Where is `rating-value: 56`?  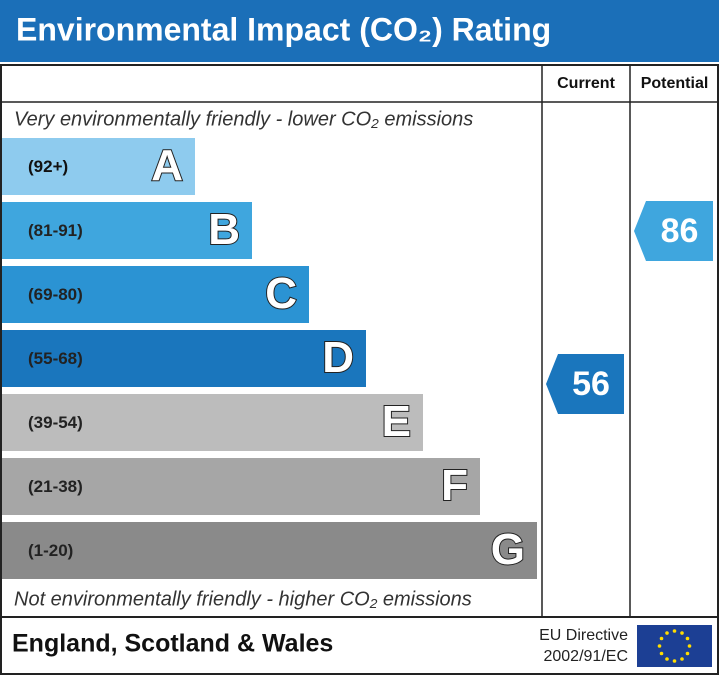
rating-value: 56 is located at coordinates (591, 384).